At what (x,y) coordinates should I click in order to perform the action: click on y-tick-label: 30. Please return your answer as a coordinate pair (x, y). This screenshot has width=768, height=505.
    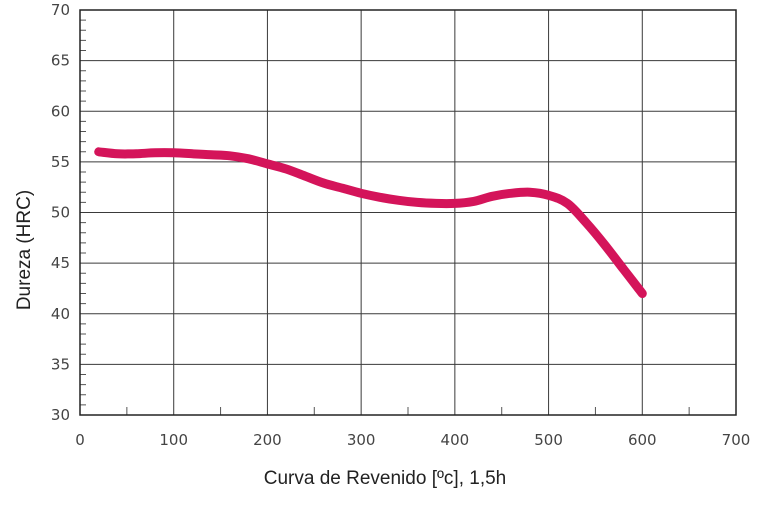
    Looking at the image, I should click on (60, 415).